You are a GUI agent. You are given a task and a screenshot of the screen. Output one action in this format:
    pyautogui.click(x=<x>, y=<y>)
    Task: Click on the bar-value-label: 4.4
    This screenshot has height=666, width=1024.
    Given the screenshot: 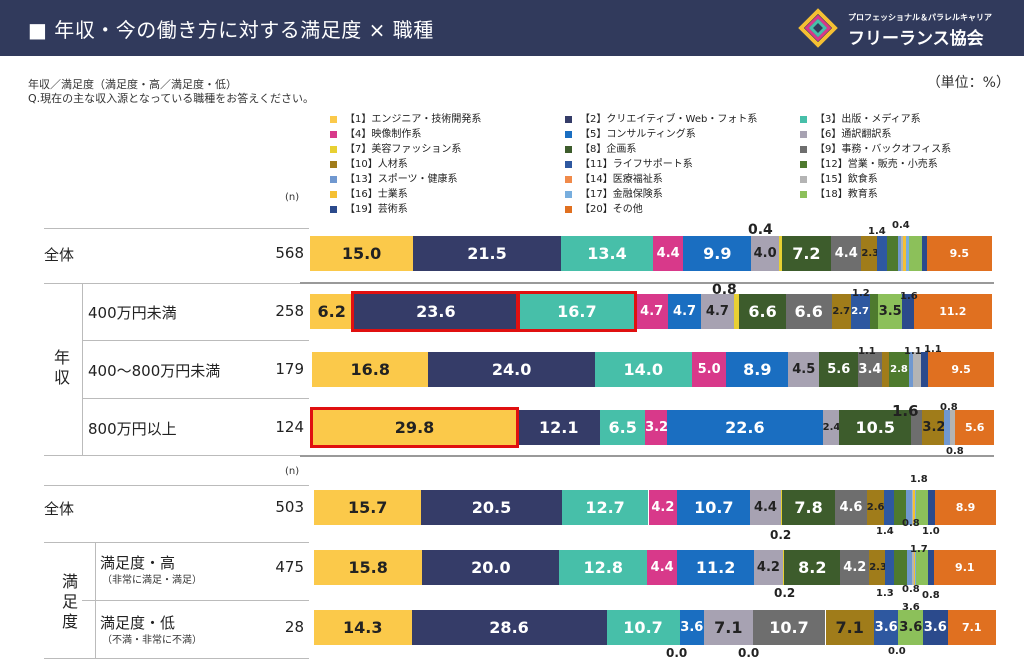 What is the action you would take?
    pyautogui.click(x=662, y=567)
    